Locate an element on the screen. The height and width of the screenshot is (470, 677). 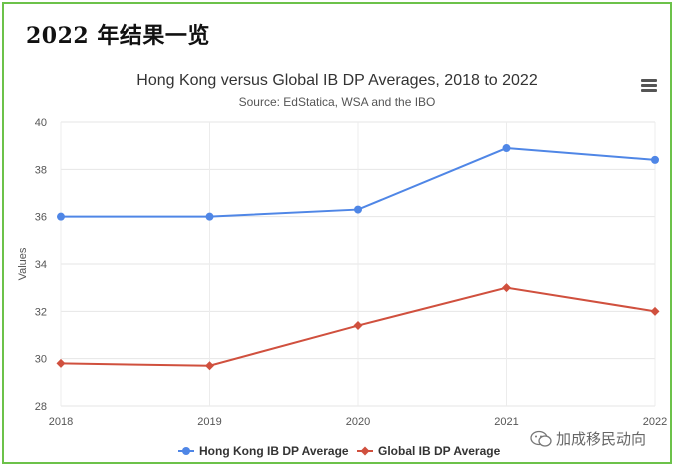
page-headline: 2022 年结果一览 is located at coordinates (118, 36).